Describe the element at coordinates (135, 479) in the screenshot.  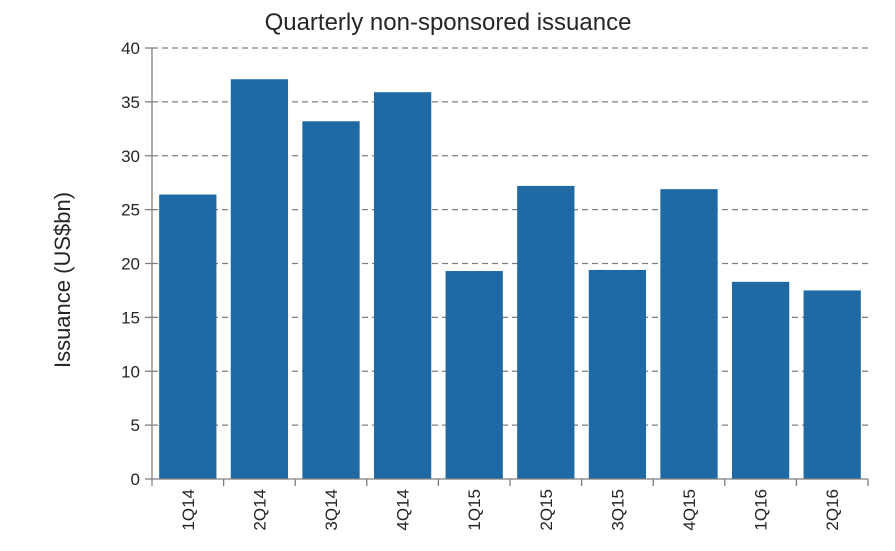
I see `y-tick-label: 0` at that location.